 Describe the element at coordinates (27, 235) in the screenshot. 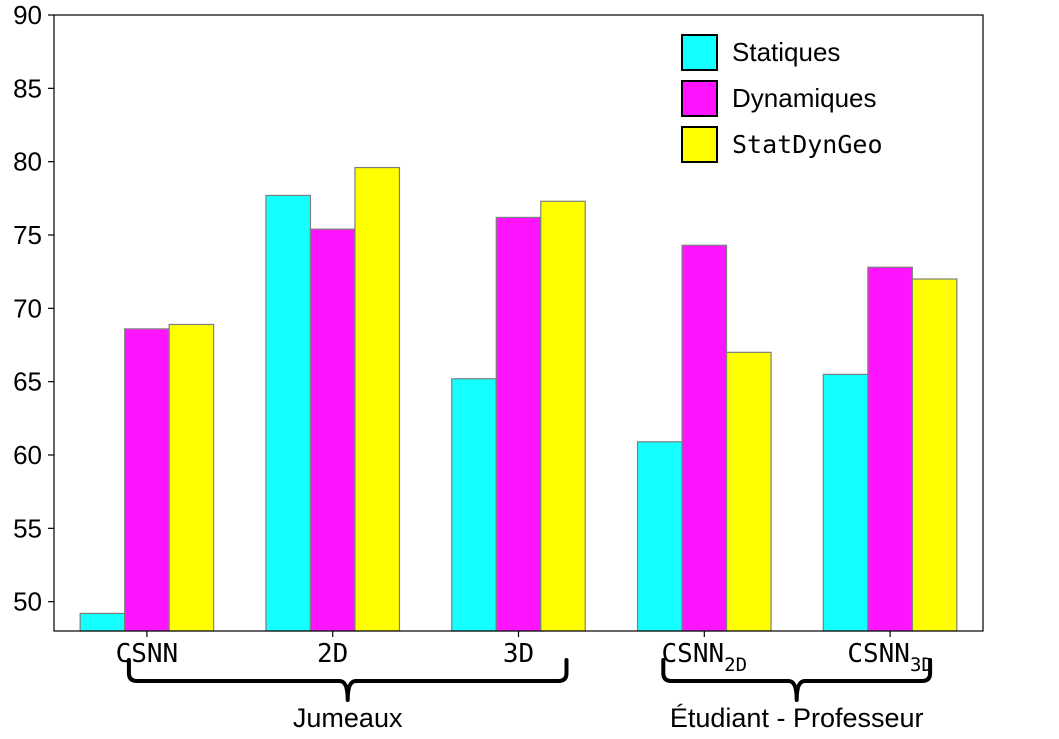

I see `y-tick-label: 75` at that location.